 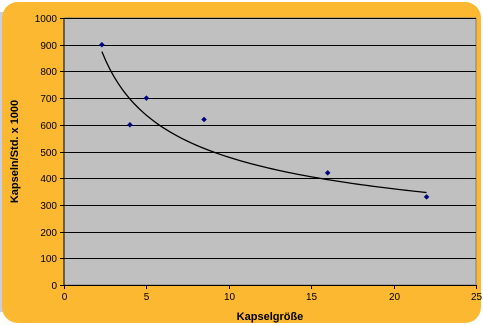 I want to click on x-tick-label: 20, so click(x=395, y=297).